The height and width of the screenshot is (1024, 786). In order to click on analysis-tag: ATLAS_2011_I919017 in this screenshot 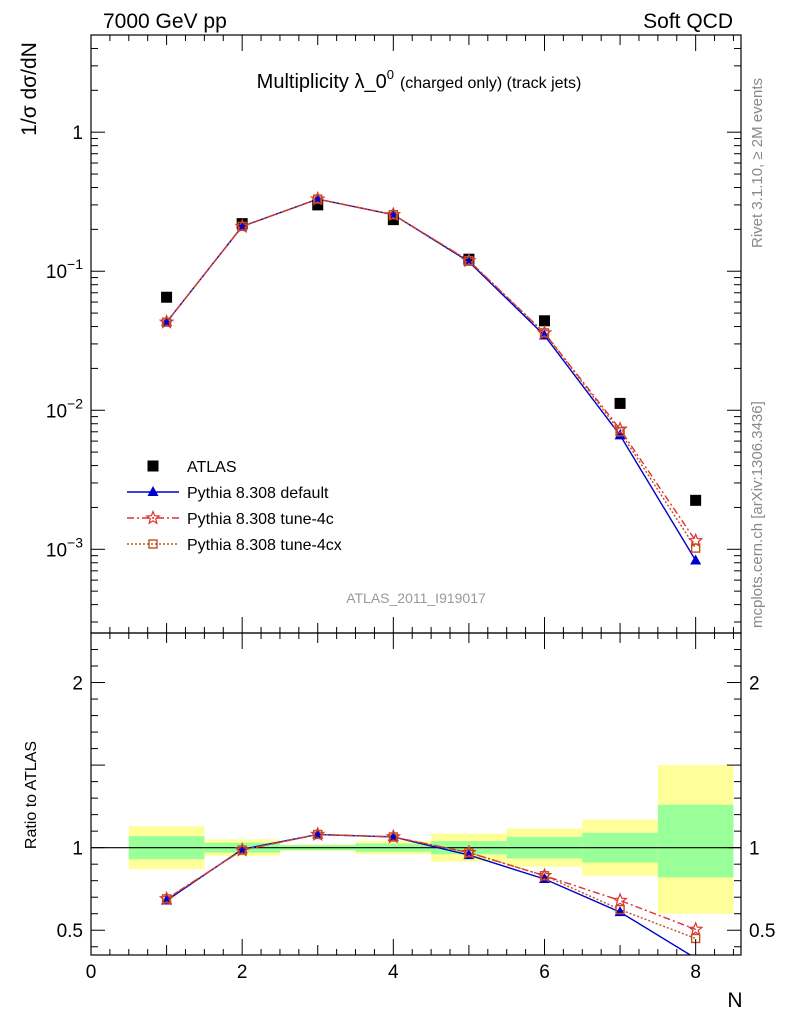, I will do `click(416, 598)`.